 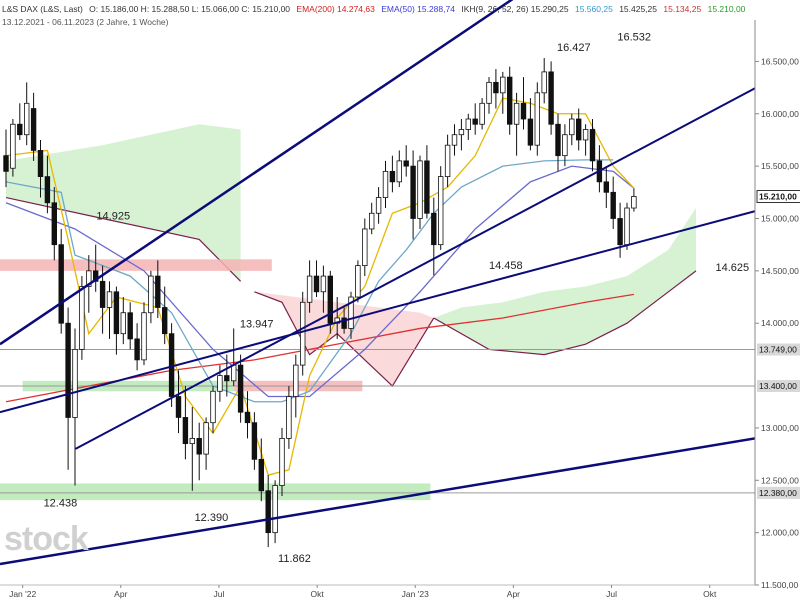 What do you see at coordinates (574, 48) in the screenshot?
I see `annotation-label: 16.427` at bounding box center [574, 48].